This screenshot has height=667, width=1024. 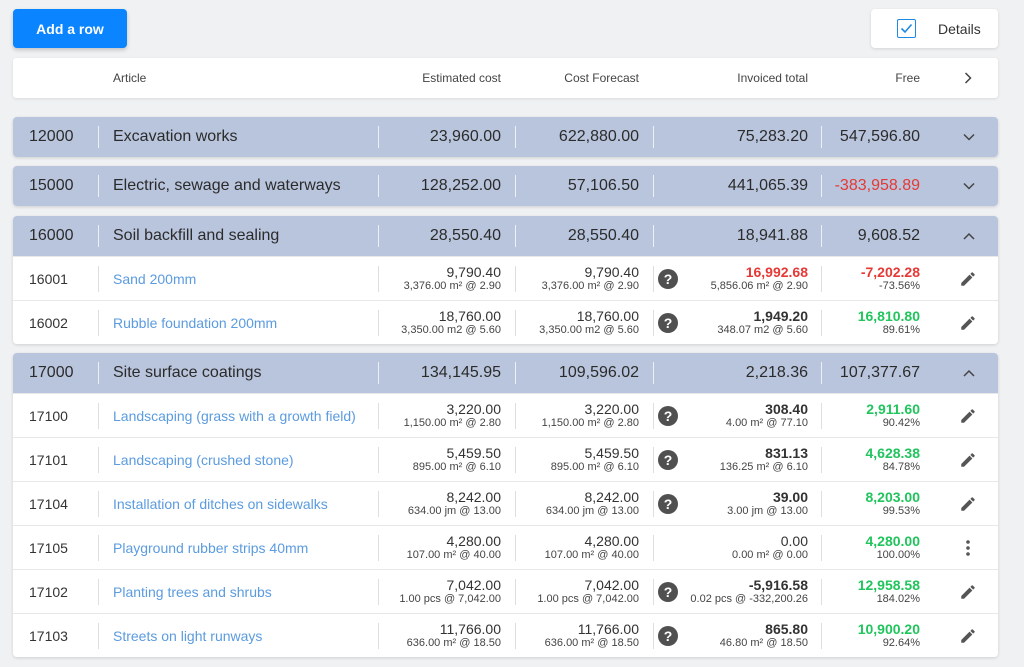 What do you see at coordinates (591, 555) in the screenshot?
I see `item-forecast-detail: 107.00 m² @ 40.00` at bounding box center [591, 555].